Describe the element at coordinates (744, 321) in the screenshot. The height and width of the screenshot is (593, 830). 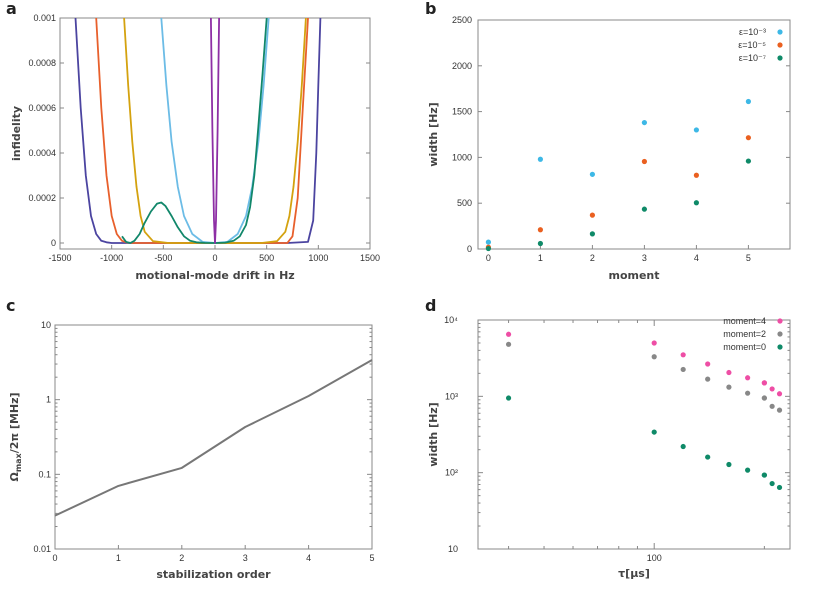
I see `legend-label: moment=4` at that location.